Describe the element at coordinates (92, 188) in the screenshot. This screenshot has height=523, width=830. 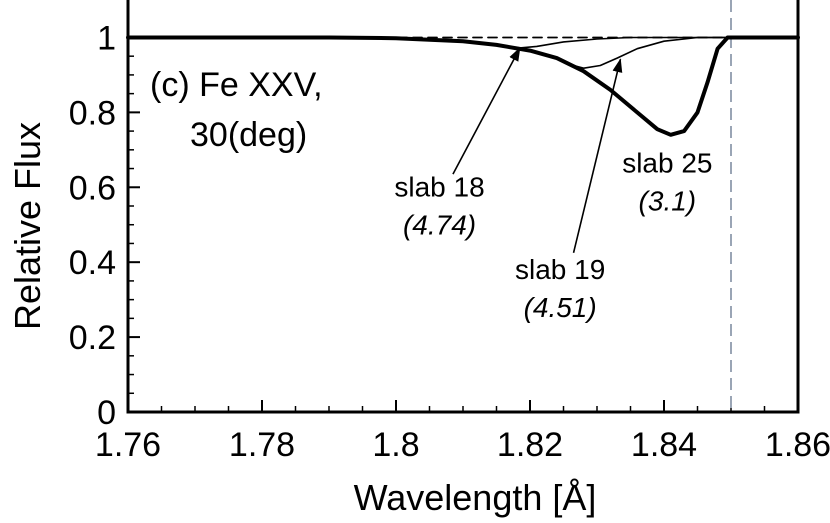
I see `y-tick-label: 0.6` at that location.